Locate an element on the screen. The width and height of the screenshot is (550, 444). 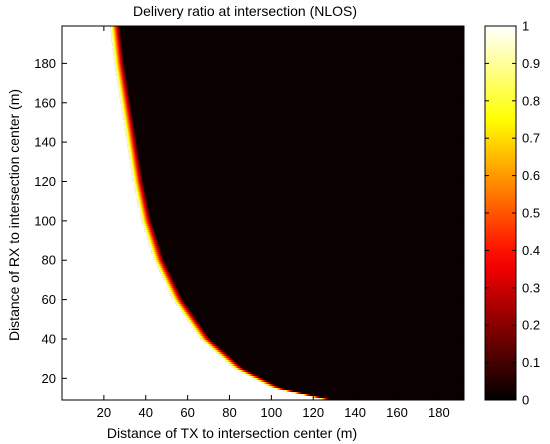
colorbar: 0 0.1 0.2 0.3 0.4 0.5 0.6 0.7 0.8 0.9 1 is located at coordinates (512, 213).